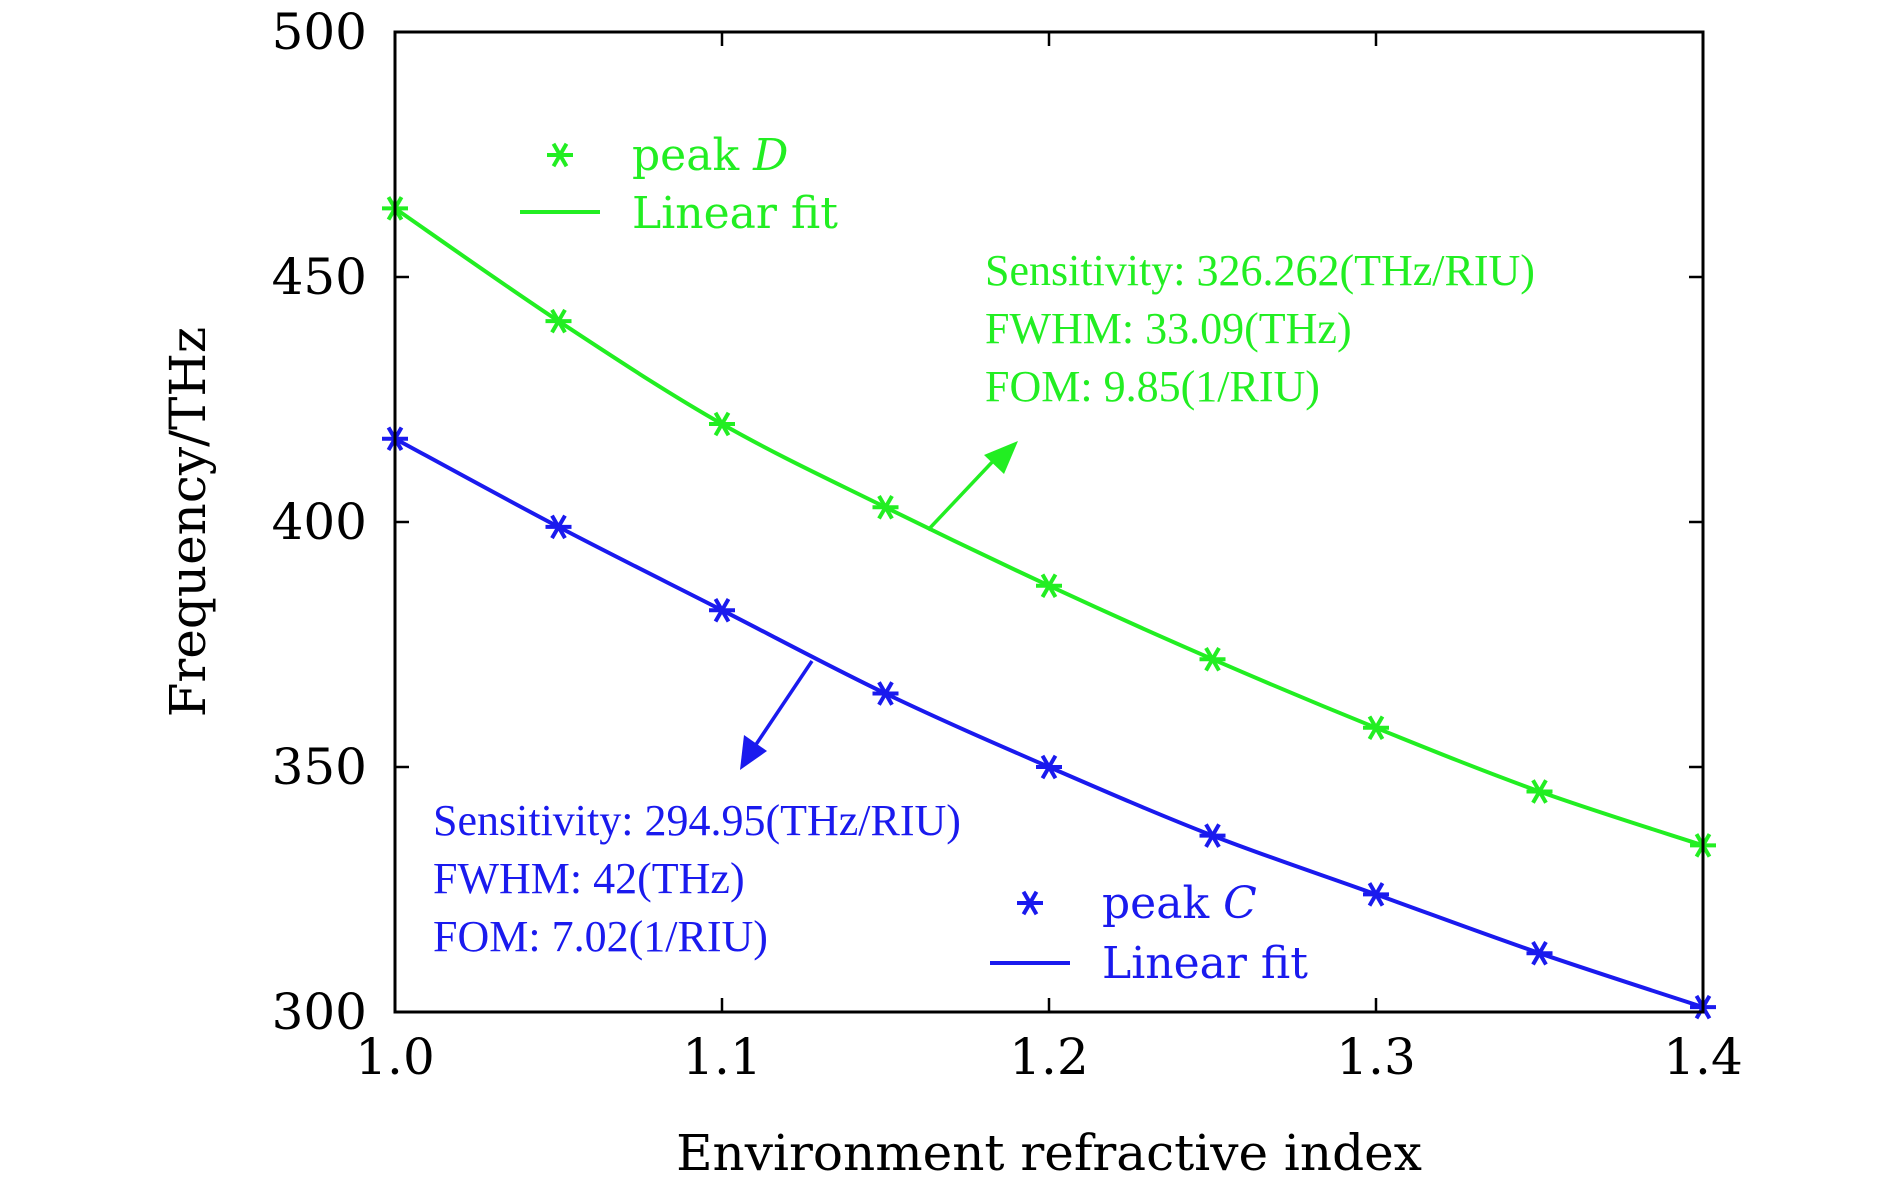 The image size is (1890, 1182). I want to click on x-tick-label: 1.1, so click(722, 1057).